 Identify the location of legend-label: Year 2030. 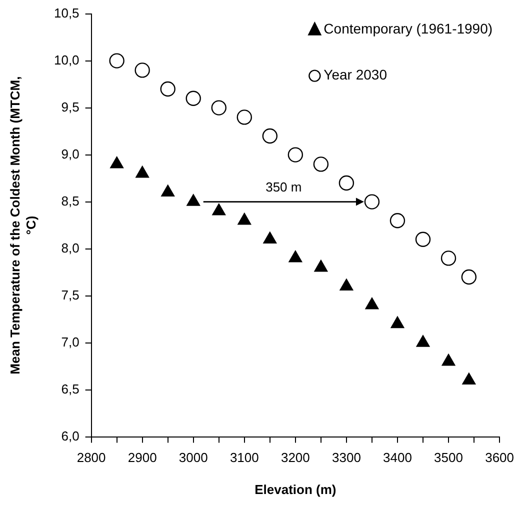
(356, 74).